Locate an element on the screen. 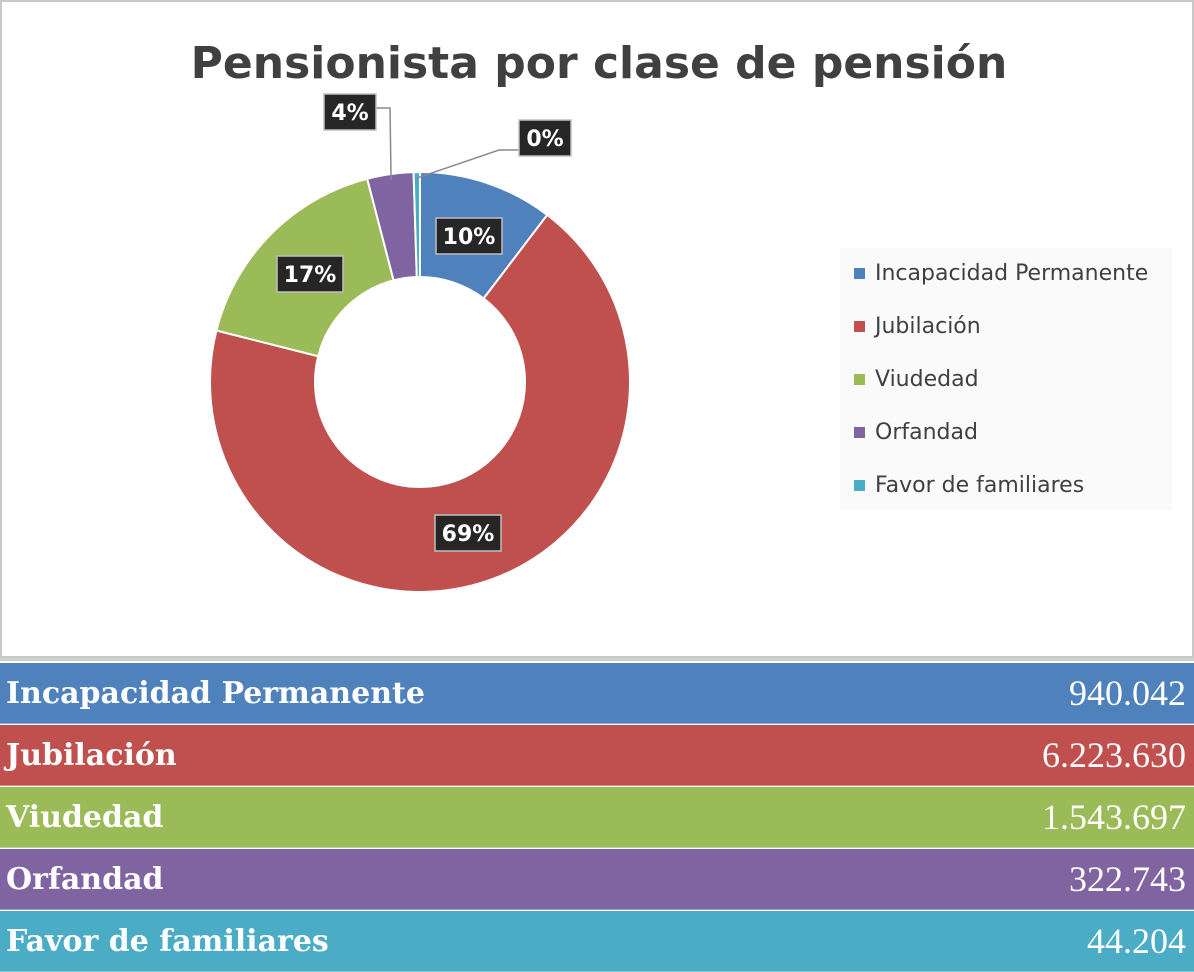 The height and width of the screenshot is (972, 1194). table-row-incapacidad-permanente: Incapacidad Permanente 940.042 is located at coordinates (597, 693).